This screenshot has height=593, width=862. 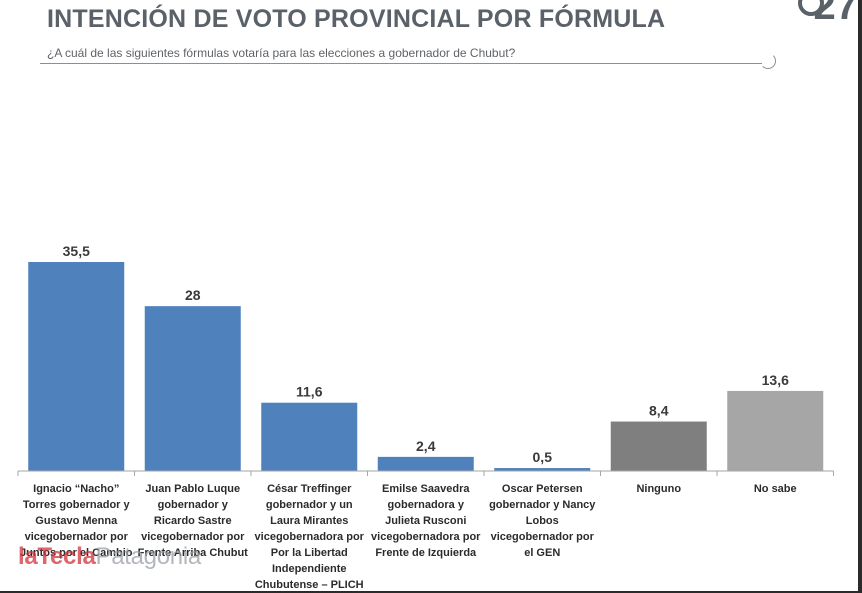 I want to click on category-label-line: Oscar Petersen, so click(x=542, y=489).